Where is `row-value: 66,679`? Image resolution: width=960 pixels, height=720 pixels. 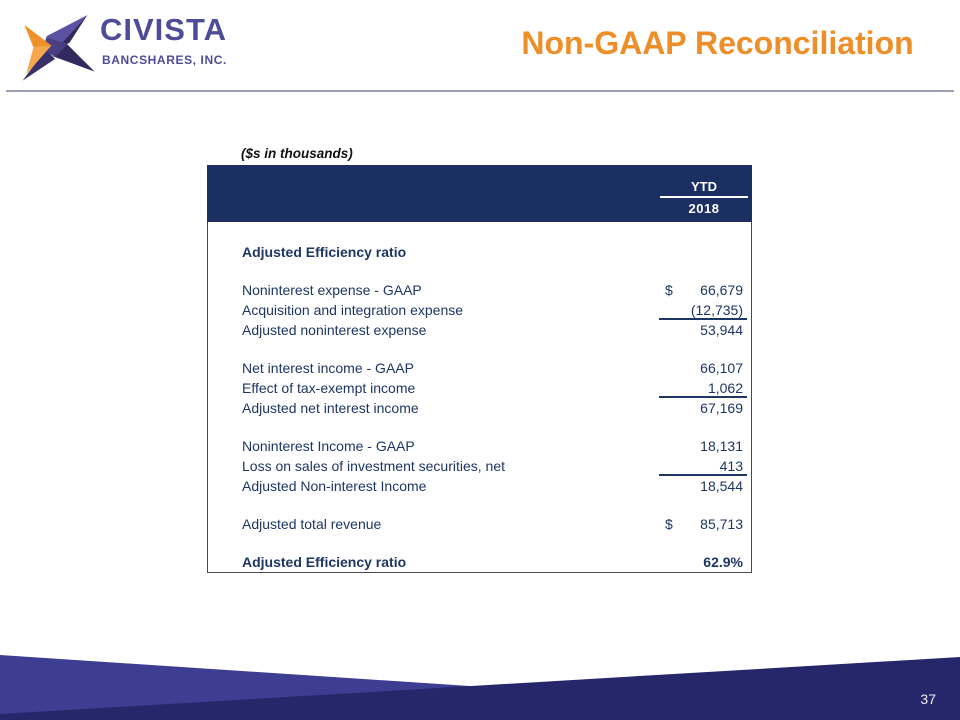
row-value: 66,679 is located at coordinates (721, 290).